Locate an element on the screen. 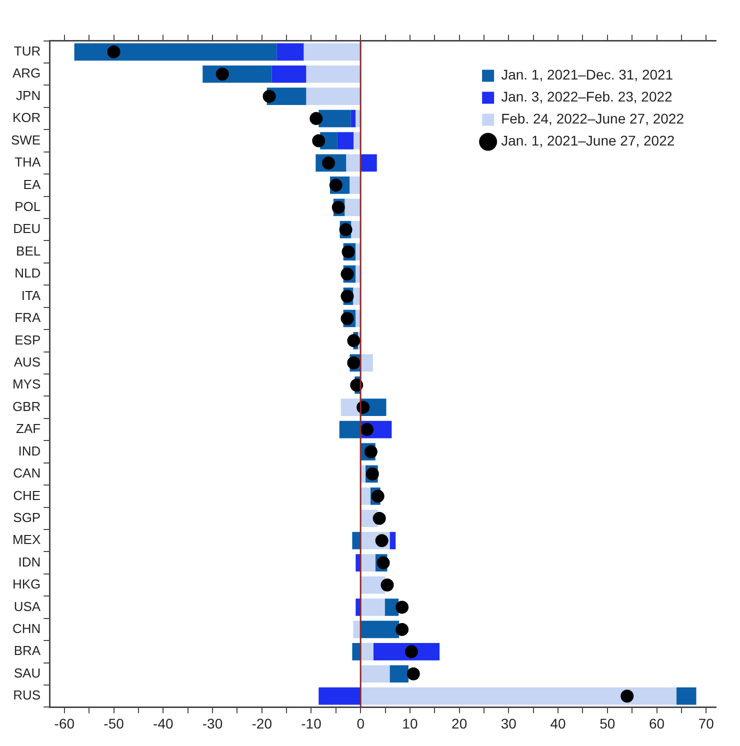 The width and height of the screenshot is (740, 746). y-tick-label: IDN is located at coordinates (29, 562).